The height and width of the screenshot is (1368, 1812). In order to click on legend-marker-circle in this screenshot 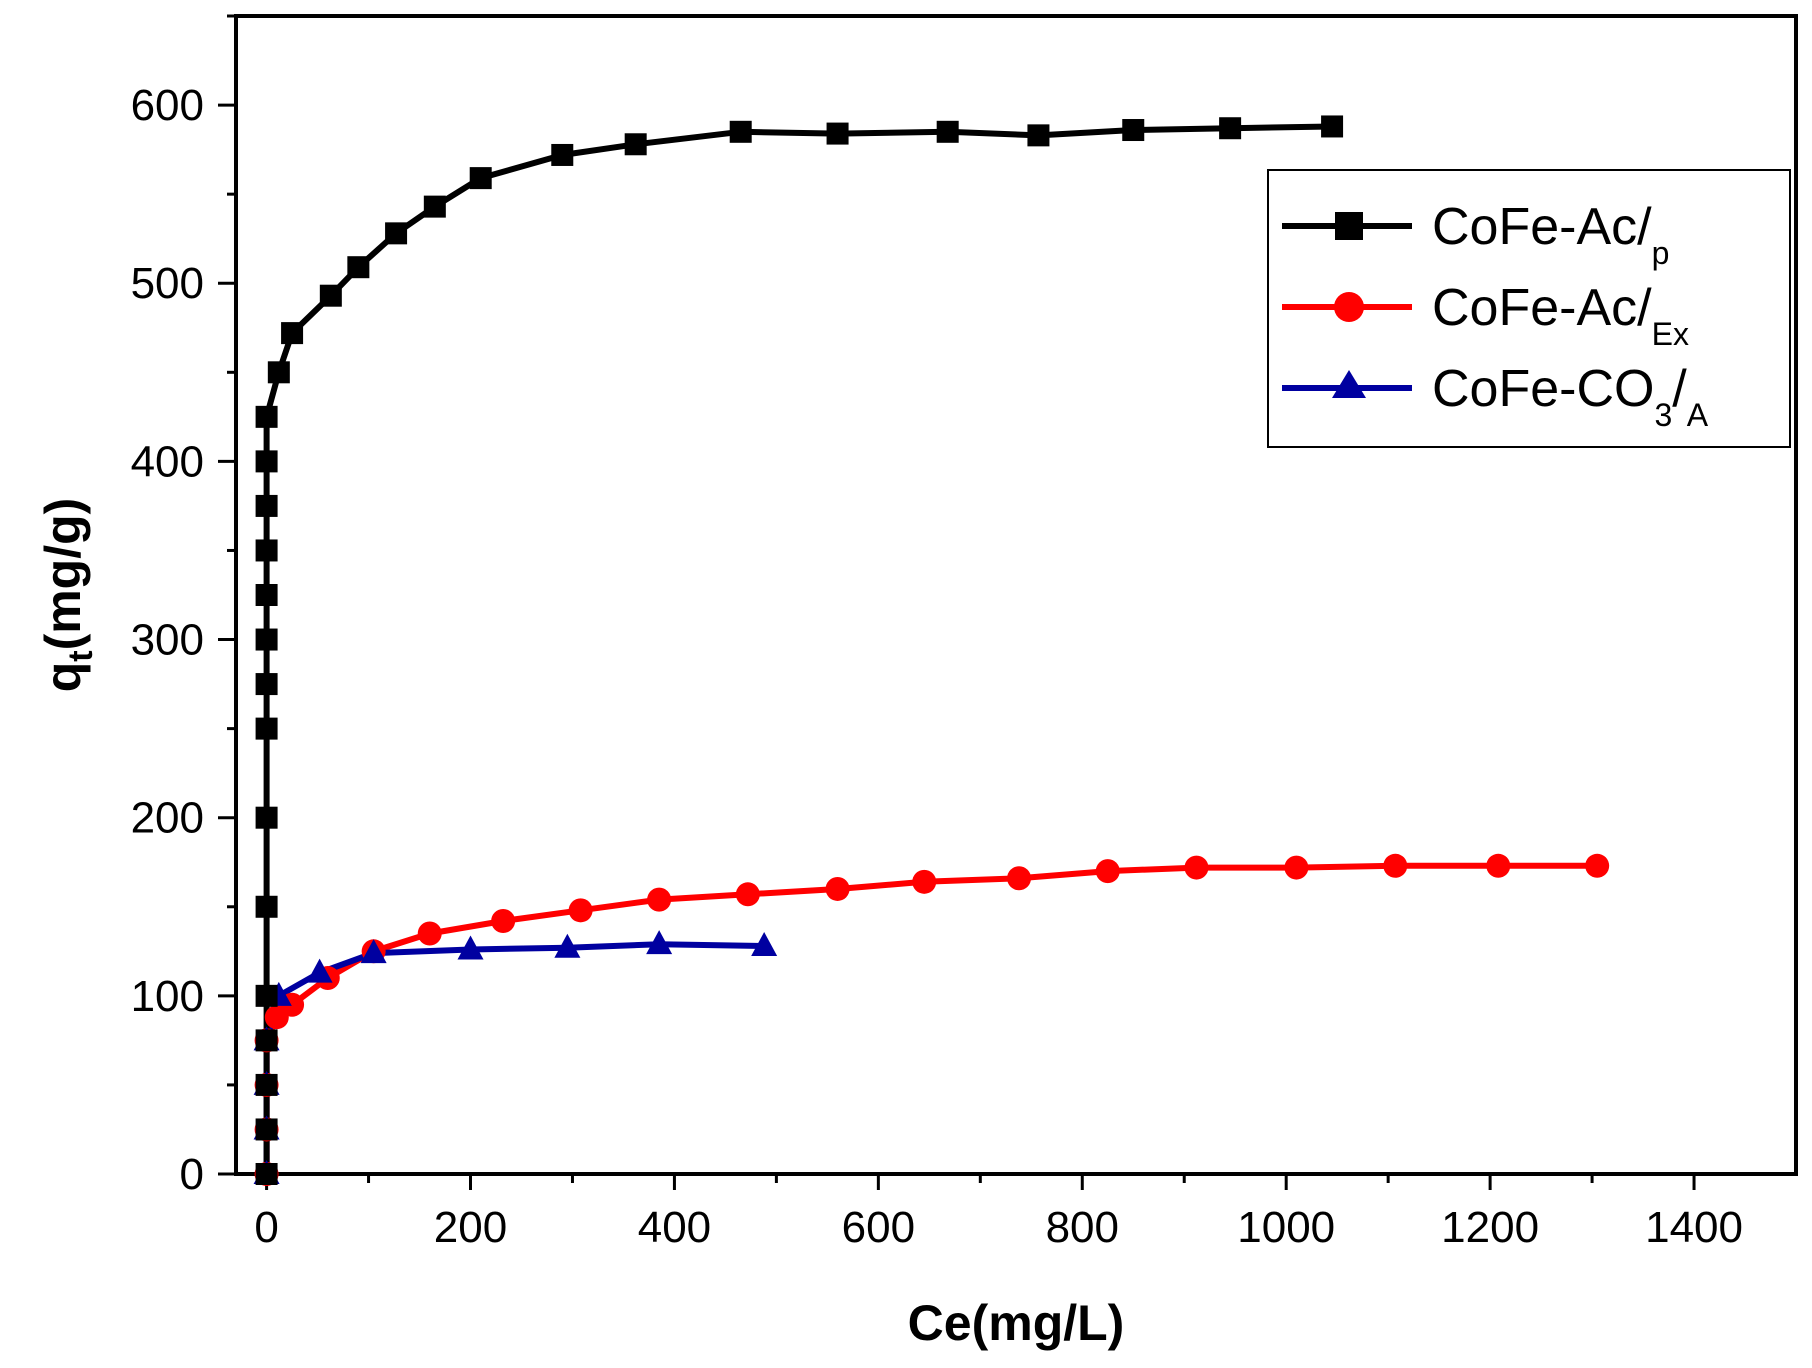, I will do `click(1349, 307)`.